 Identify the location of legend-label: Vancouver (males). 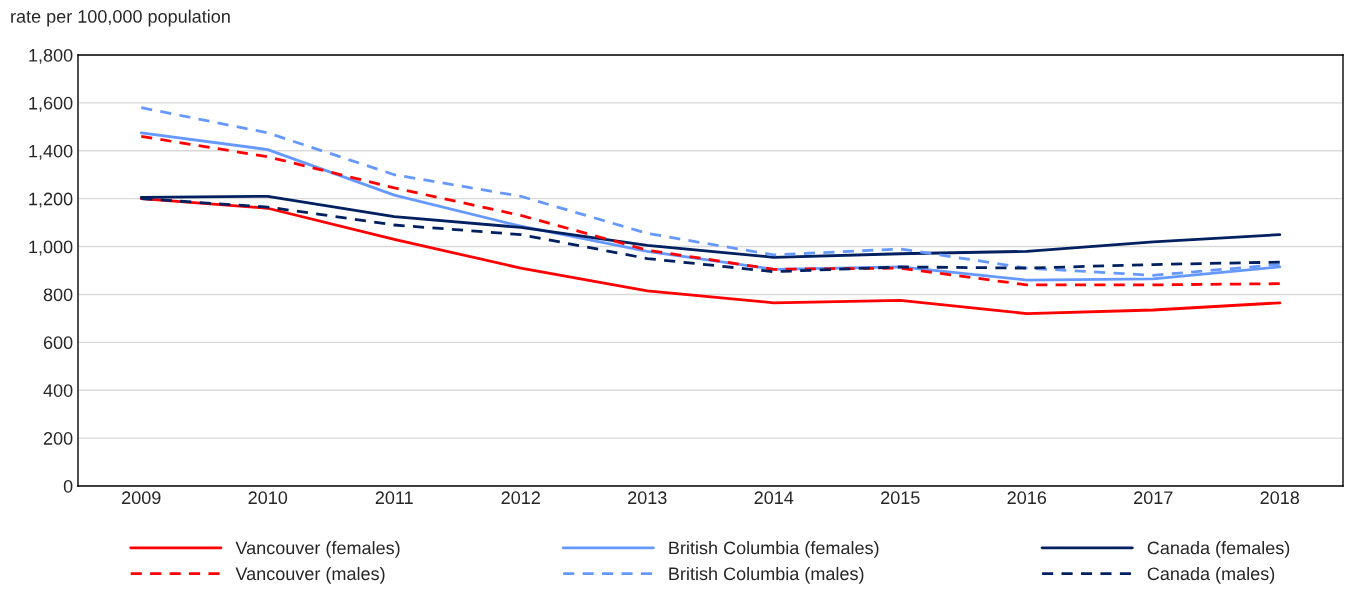
(310, 575).